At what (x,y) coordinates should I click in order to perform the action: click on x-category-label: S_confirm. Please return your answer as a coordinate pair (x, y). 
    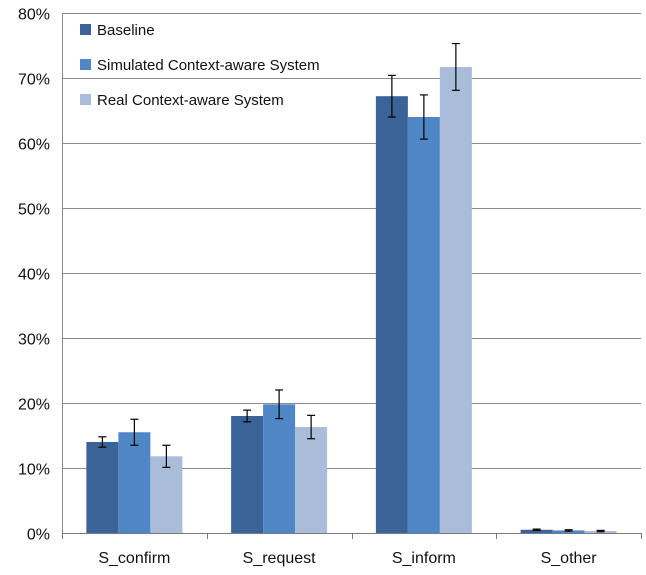
    Looking at the image, I should click on (134, 558).